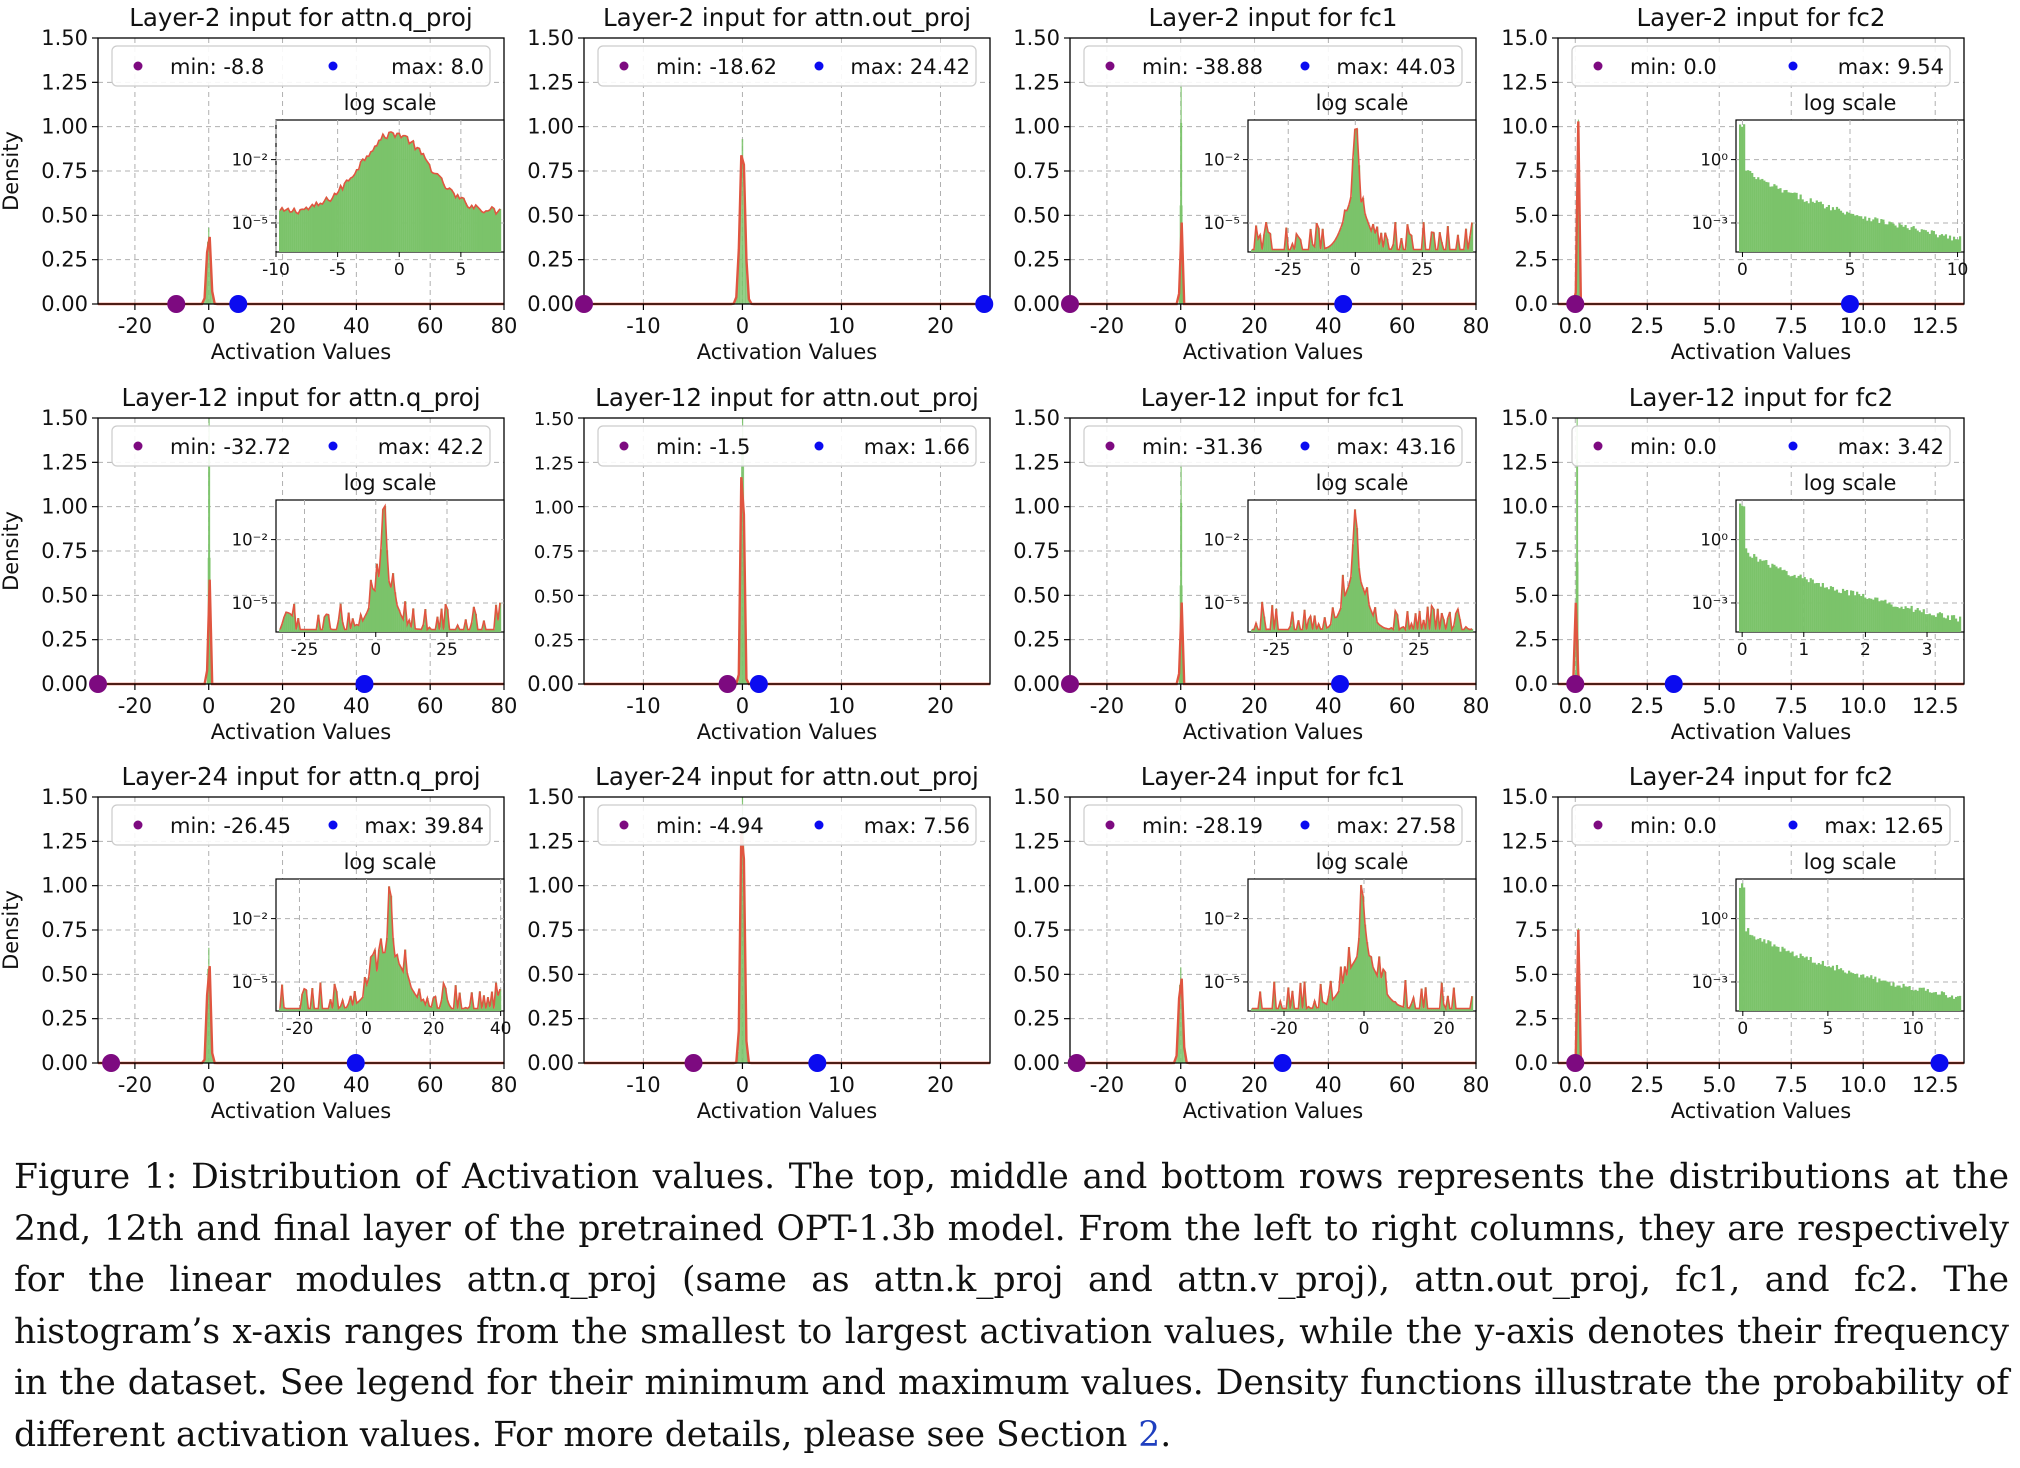 The height and width of the screenshot is (1468, 2020). Describe the element at coordinates (1273, 1111) in the screenshot. I see `x-axis-label: Activation Values` at that location.